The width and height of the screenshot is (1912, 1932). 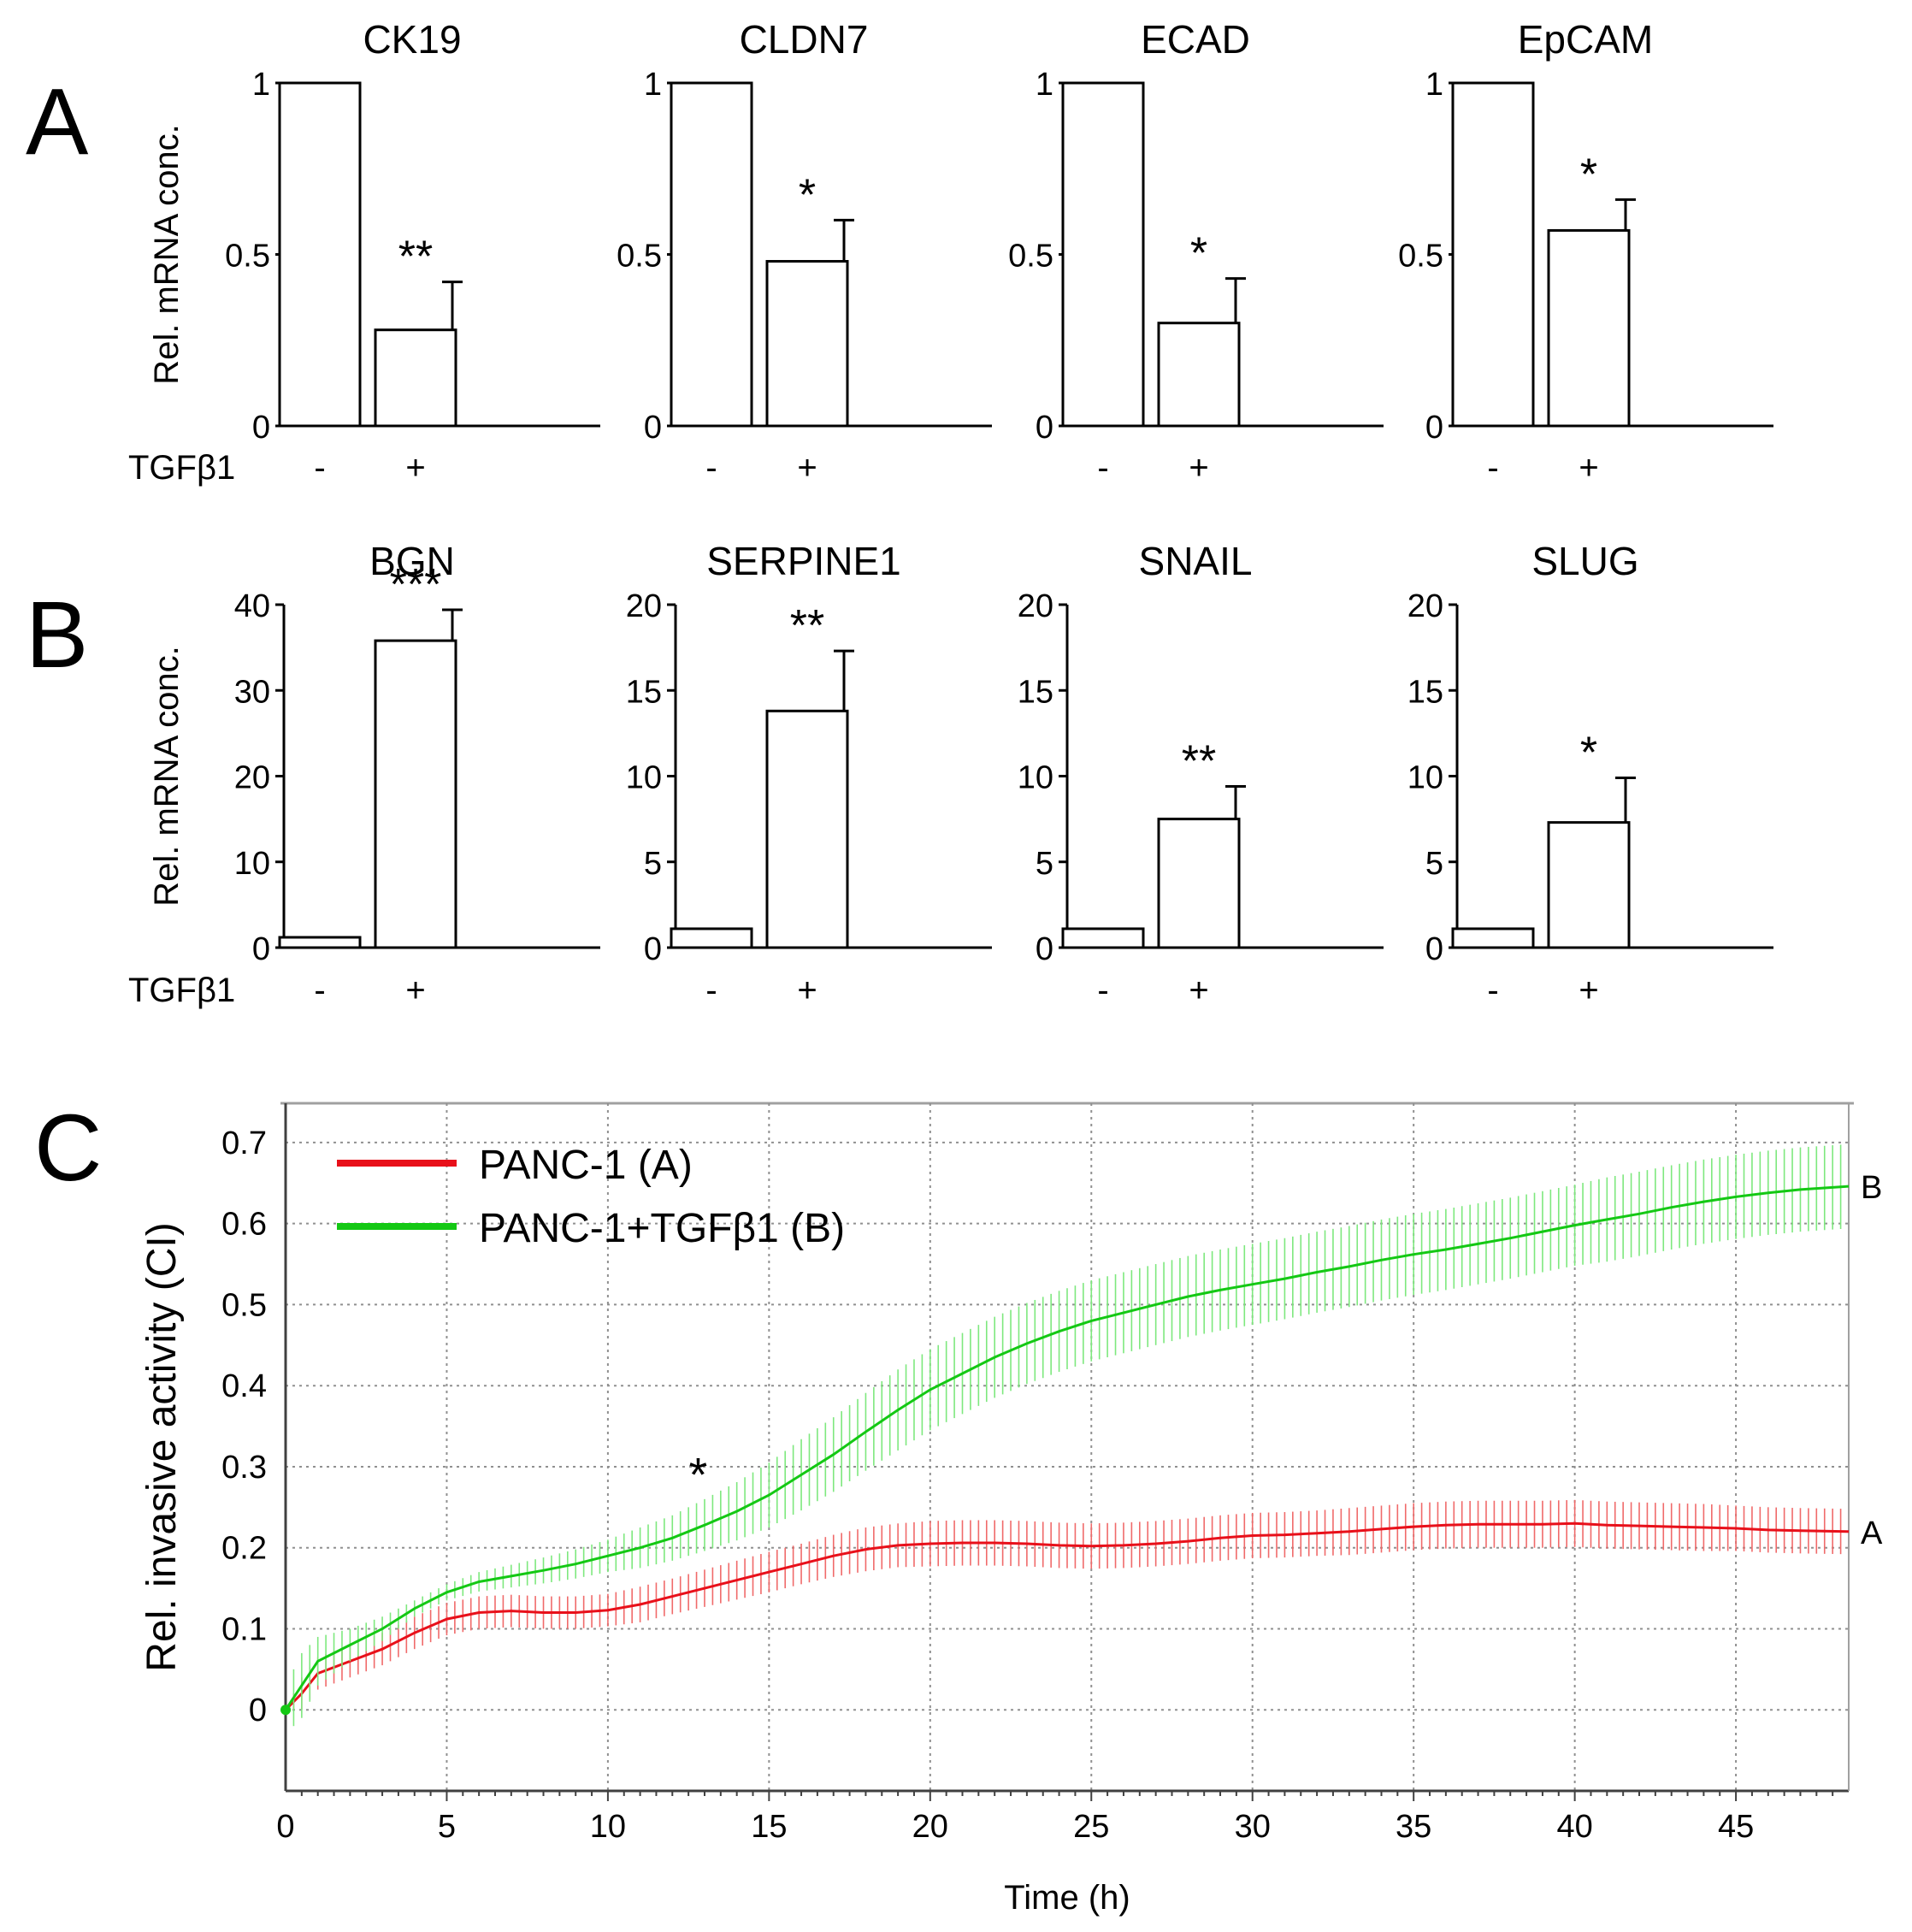 What do you see at coordinates (412, 39) in the screenshot?
I see `chart-title: CK19` at bounding box center [412, 39].